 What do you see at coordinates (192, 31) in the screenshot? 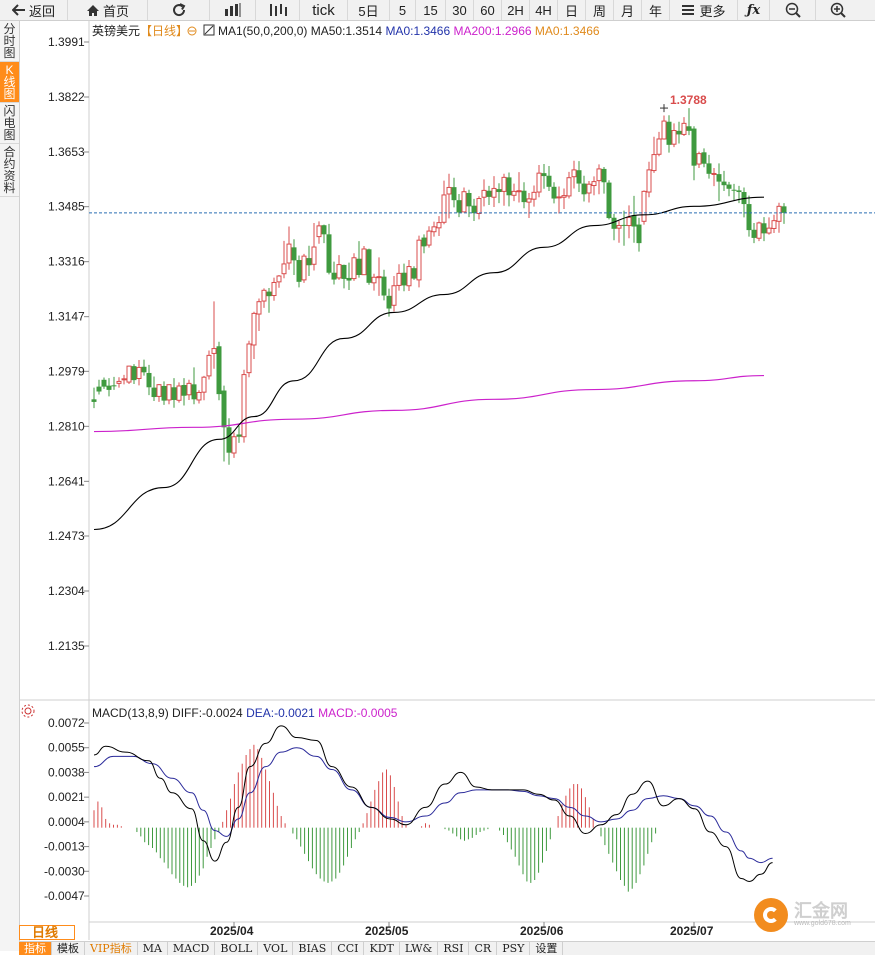
I see `settings-icon` at bounding box center [192, 31].